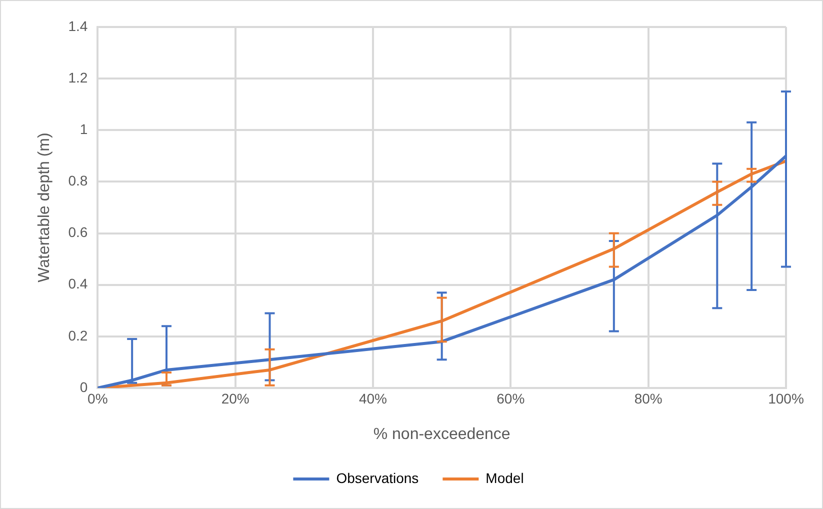 The width and height of the screenshot is (823, 509). I want to click on x-tick-label: 60%, so click(510, 398).